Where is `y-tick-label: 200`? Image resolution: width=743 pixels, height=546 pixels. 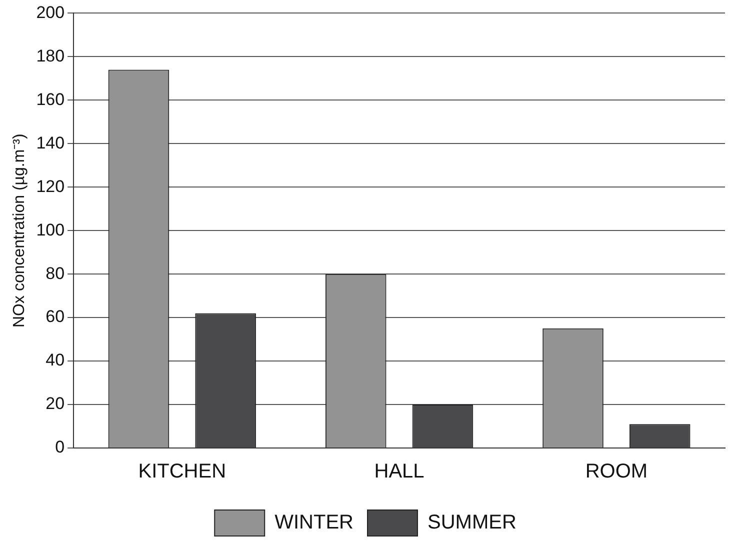 y-tick-label: 200 is located at coordinates (50, 12).